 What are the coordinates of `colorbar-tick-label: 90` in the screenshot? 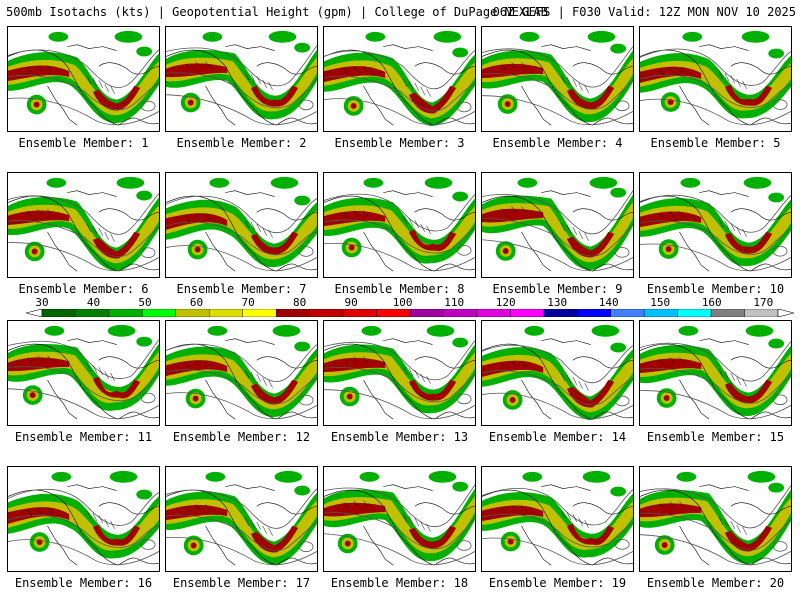 It's located at (351, 302).